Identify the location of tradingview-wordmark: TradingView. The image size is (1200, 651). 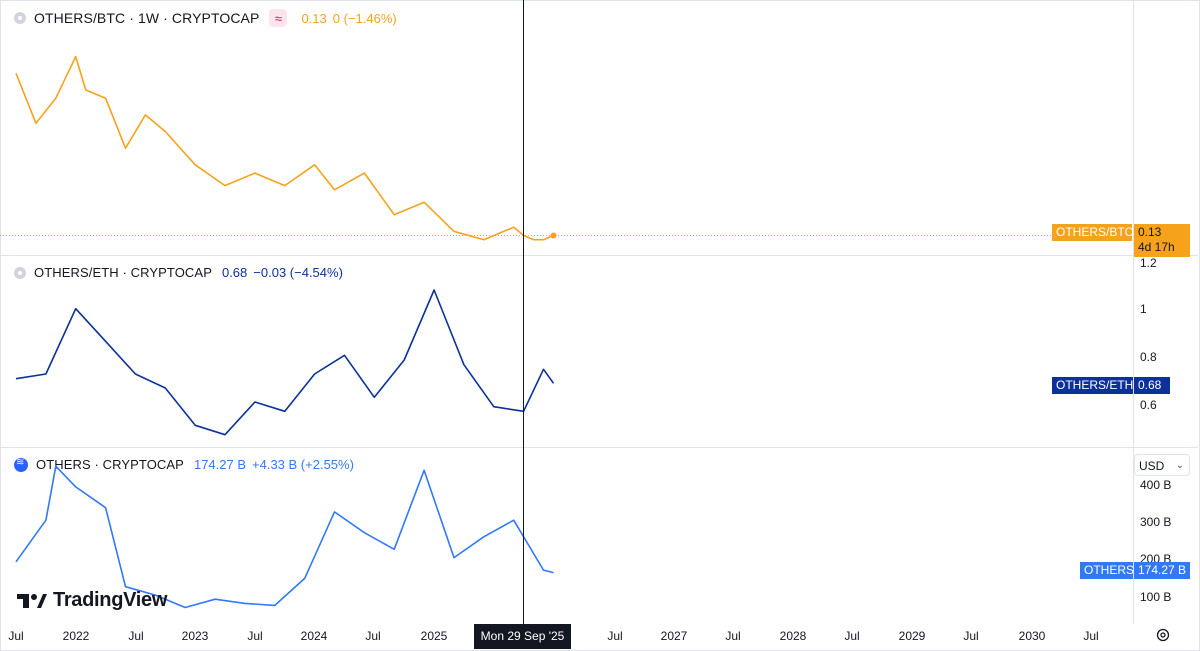
(110, 600).